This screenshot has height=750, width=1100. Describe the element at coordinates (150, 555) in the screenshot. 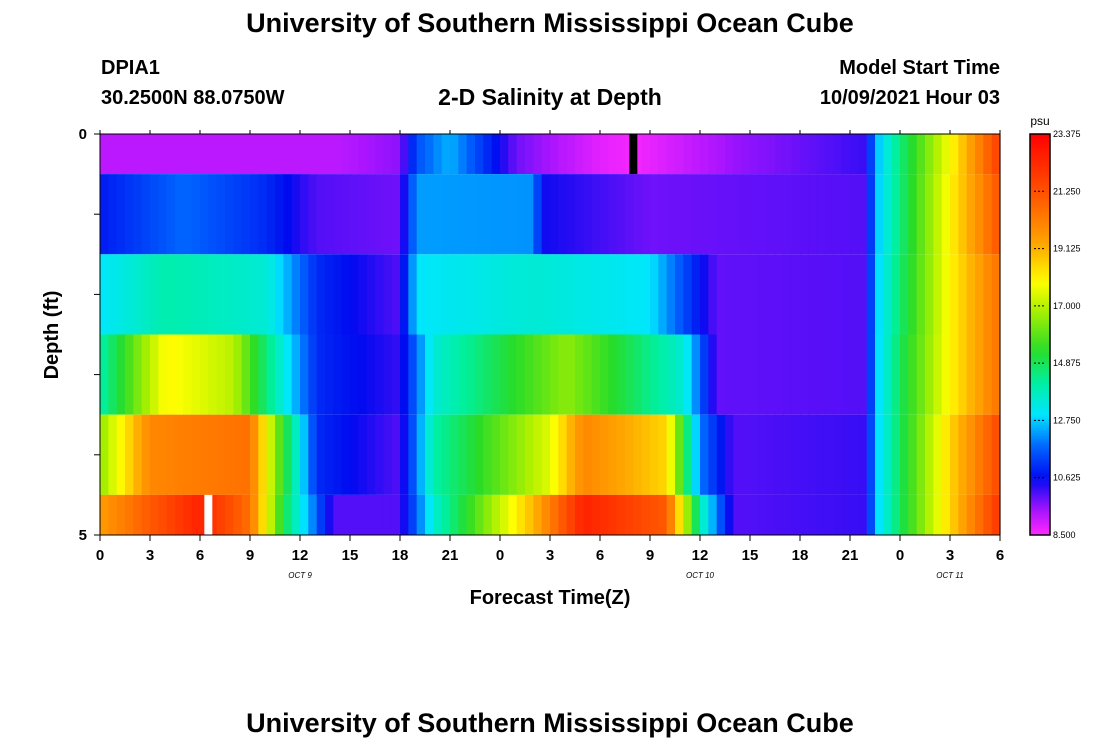

I see `x-tick-label: 3` at that location.